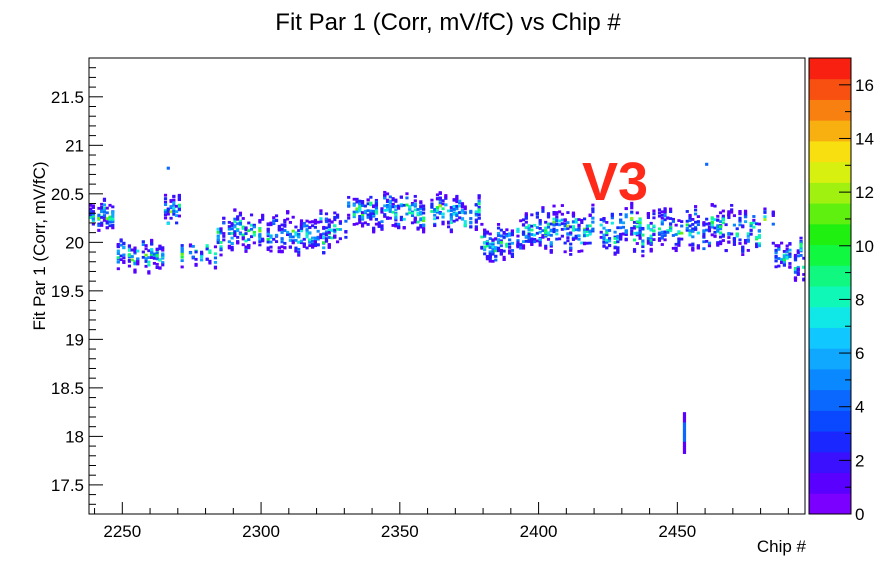  What do you see at coordinates (67, 485) in the screenshot?
I see `y-tick-label: 17.5` at bounding box center [67, 485].